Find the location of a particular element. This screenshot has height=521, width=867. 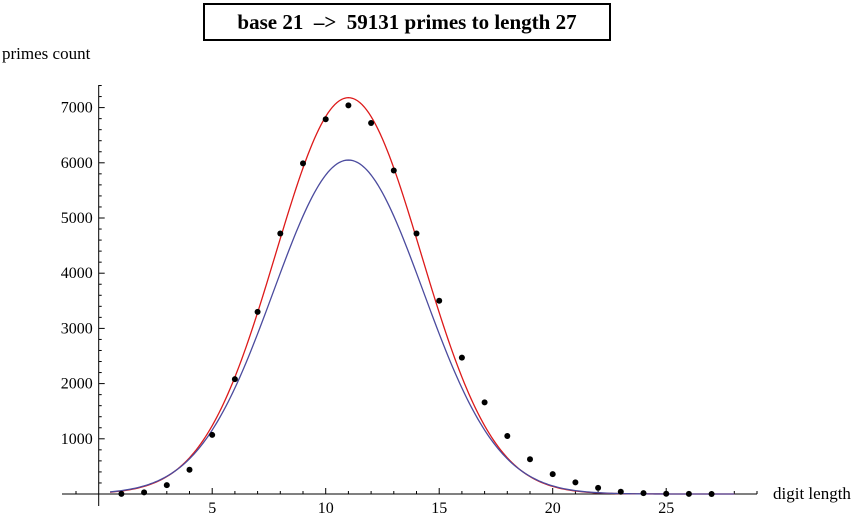

x-tick-label: 15 is located at coordinates (439, 508).